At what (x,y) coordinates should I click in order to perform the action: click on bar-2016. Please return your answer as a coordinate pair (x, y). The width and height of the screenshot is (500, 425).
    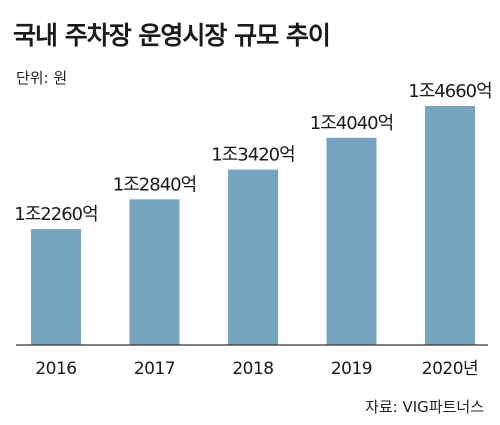
    Looking at the image, I should click on (56, 287).